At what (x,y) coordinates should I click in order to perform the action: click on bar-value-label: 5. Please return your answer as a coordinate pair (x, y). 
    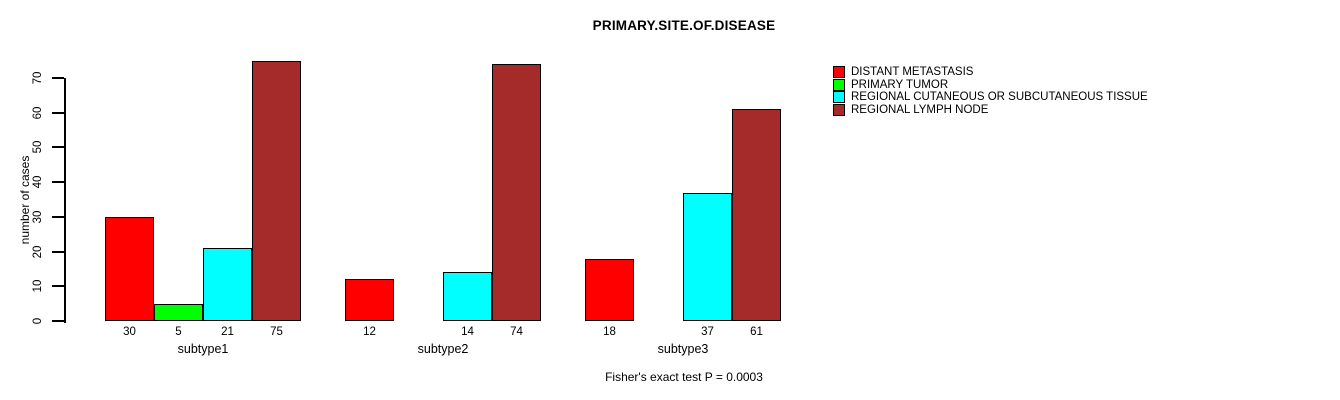
    Looking at the image, I should click on (178, 332).